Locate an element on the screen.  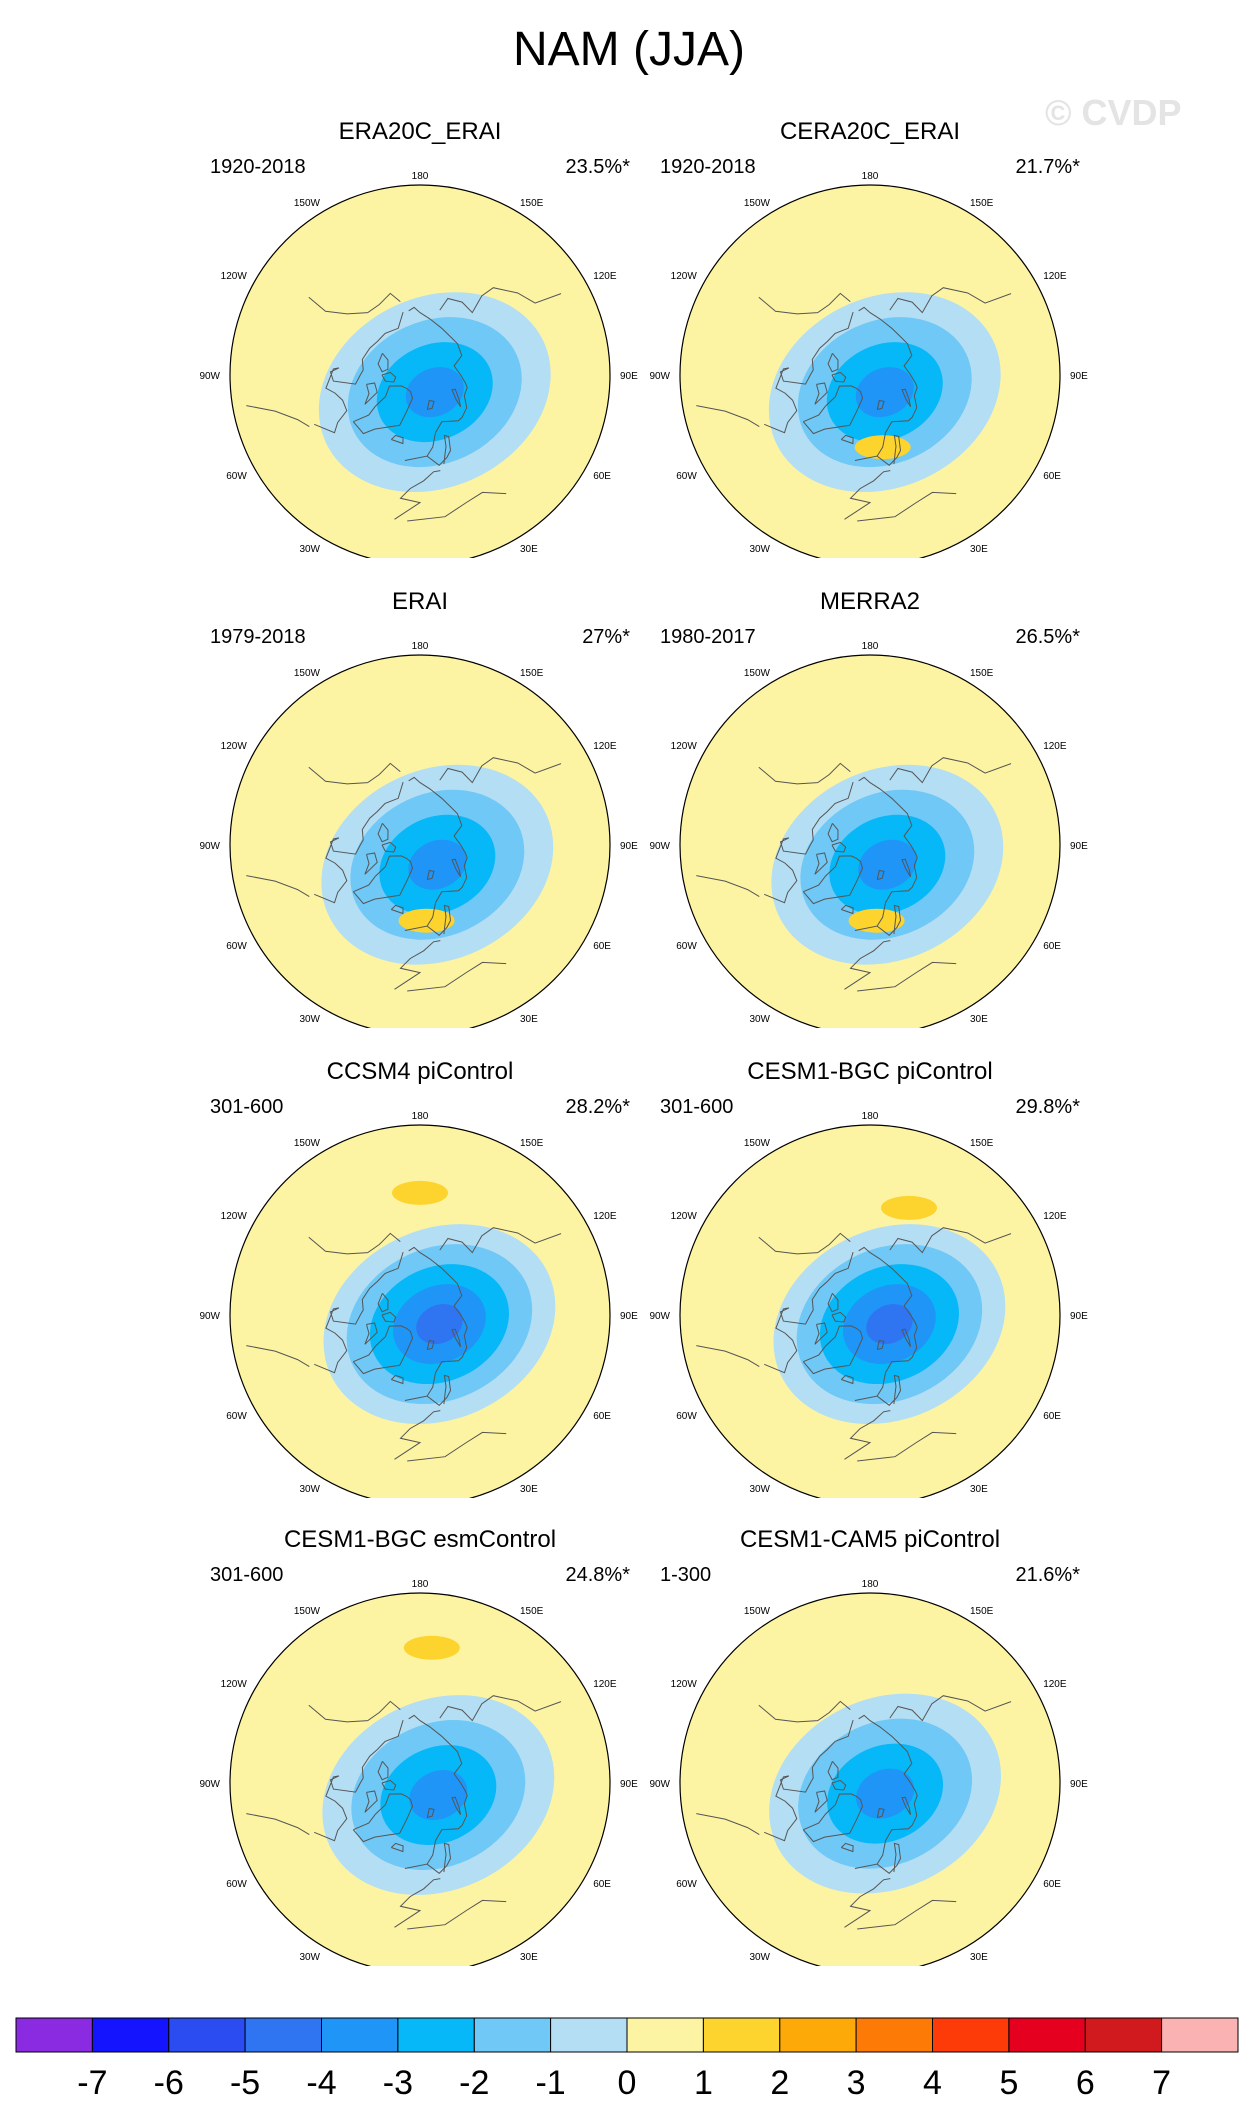
panel-title: CESM1-BGC piControl is located at coordinates (870, 1071).